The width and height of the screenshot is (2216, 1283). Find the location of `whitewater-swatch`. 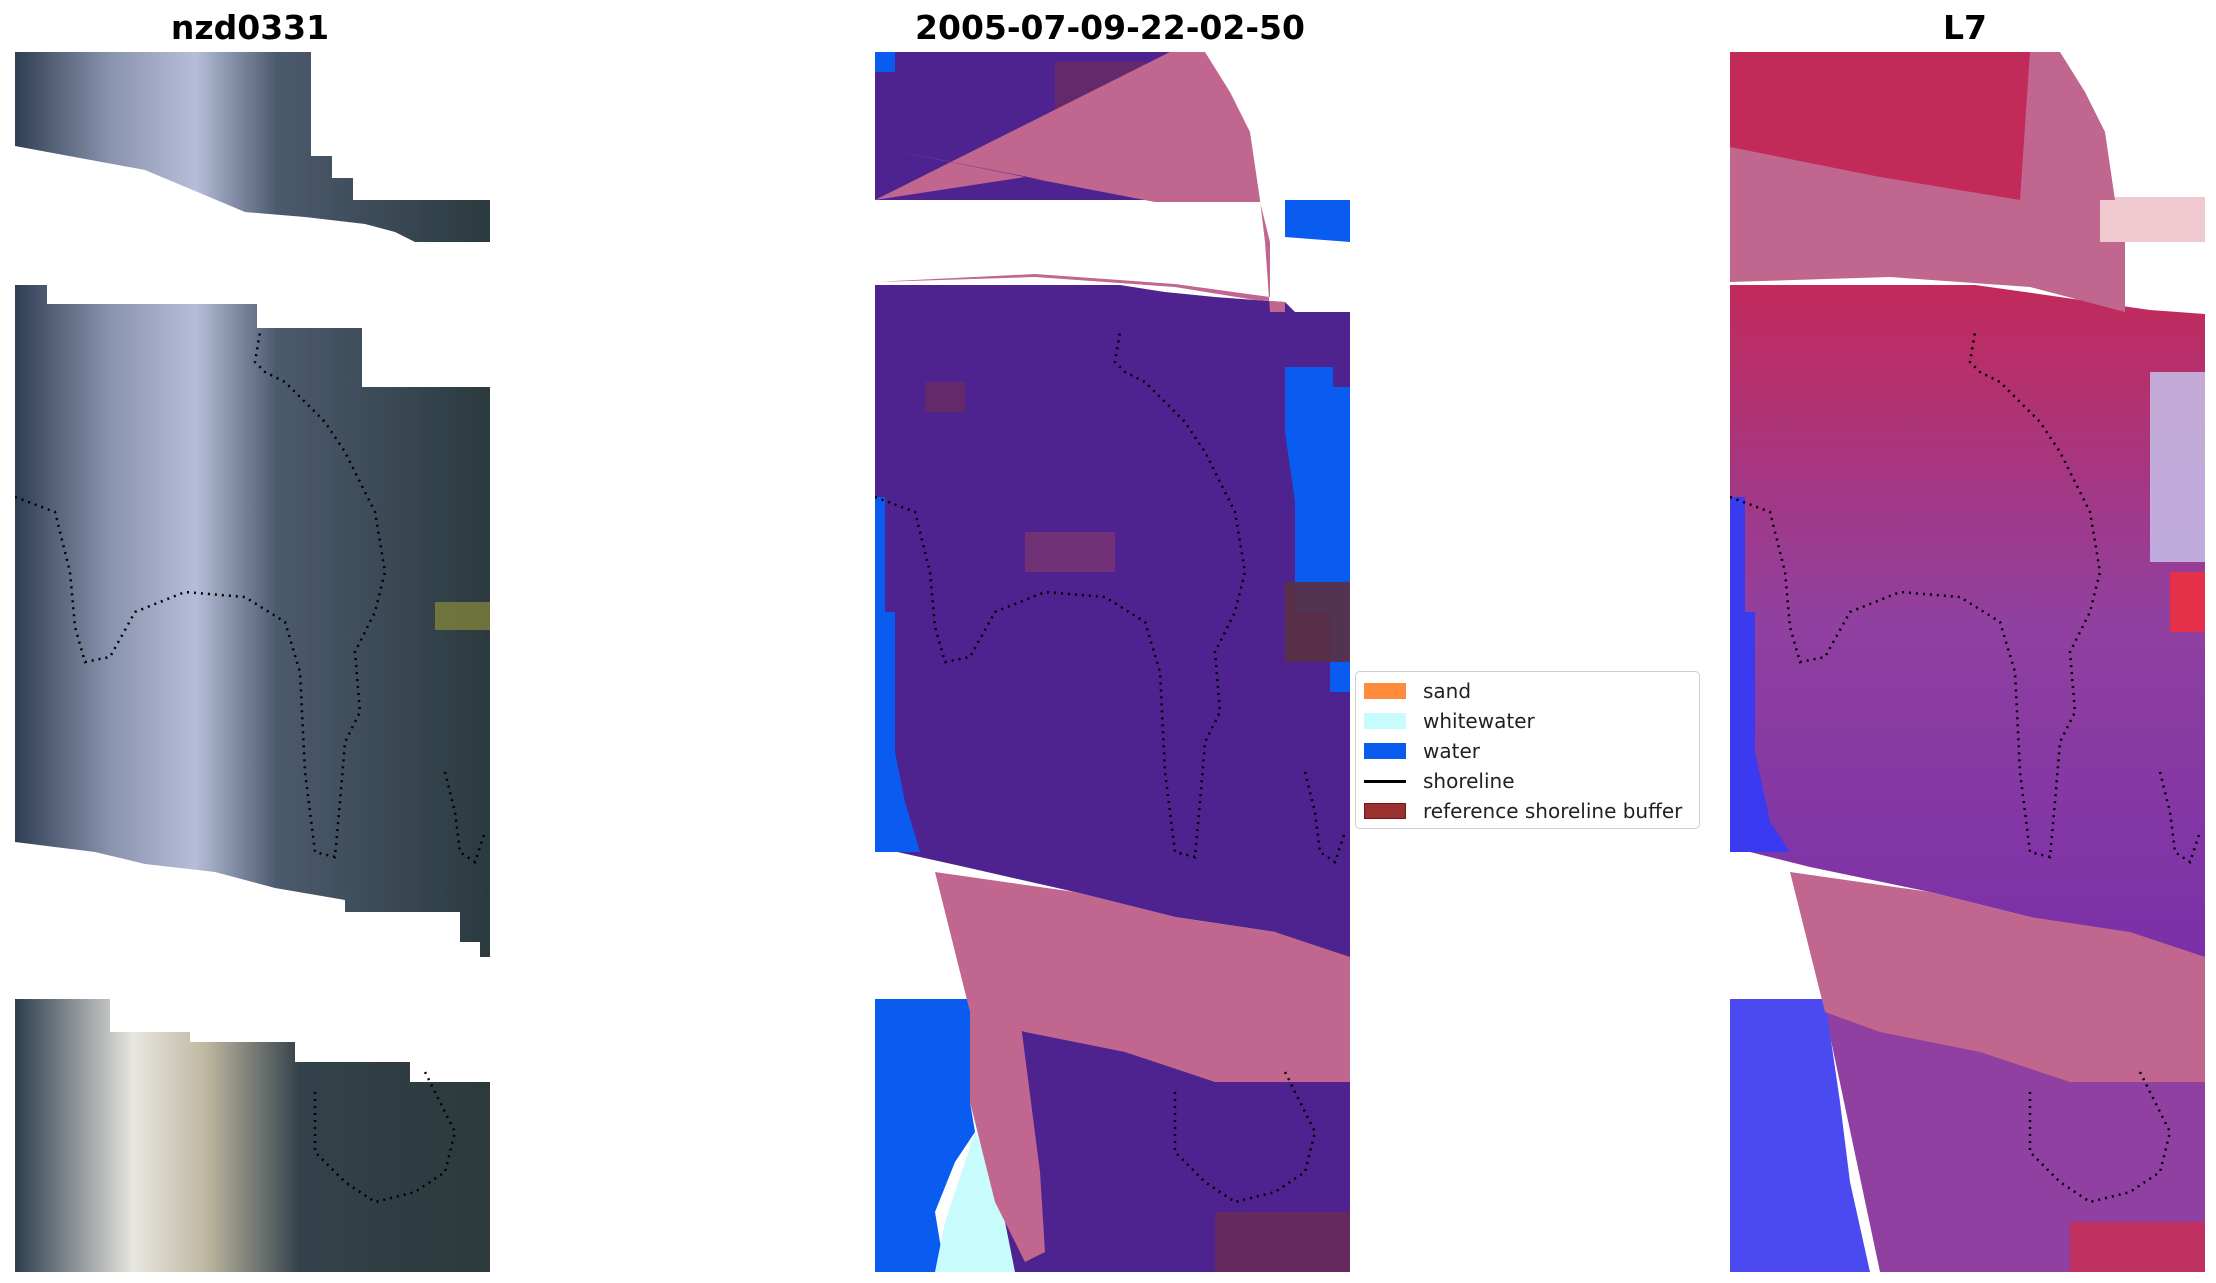

whitewater-swatch is located at coordinates (1385, 721).